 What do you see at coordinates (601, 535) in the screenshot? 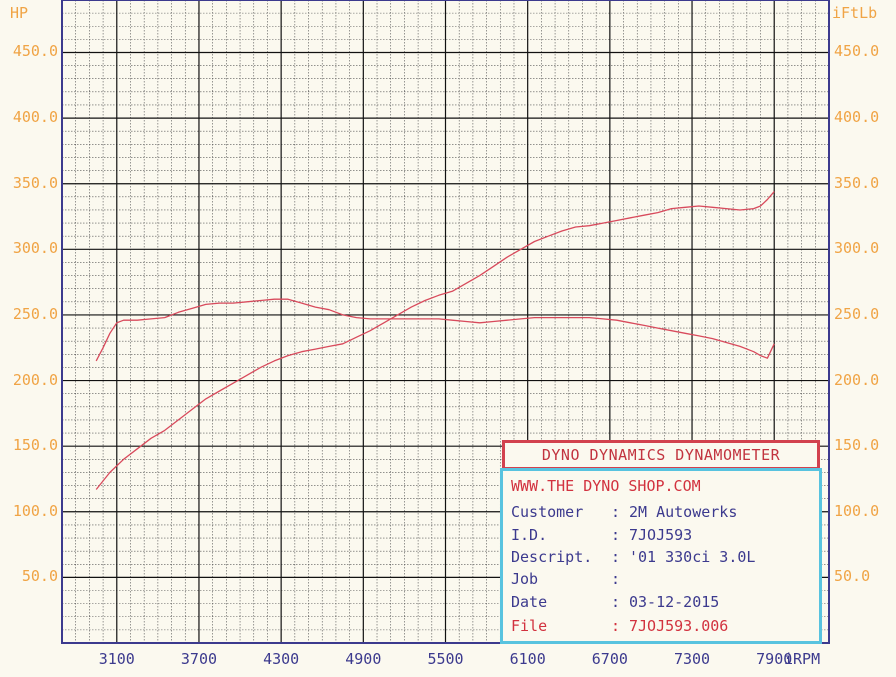
I see `info-row-id: I.D.:7JOJ593` at bounding box center [601, 535].